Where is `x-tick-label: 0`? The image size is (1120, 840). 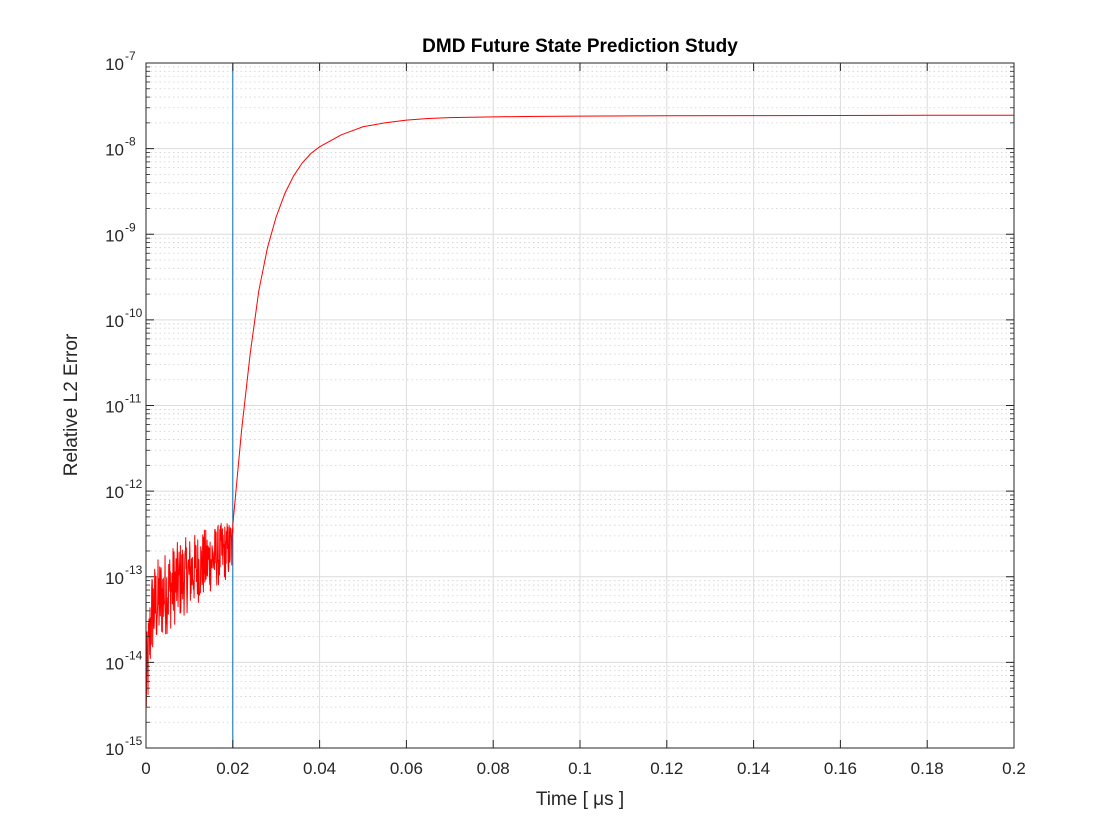
x-tick-label: 0 is located at coordinates (145, 768).